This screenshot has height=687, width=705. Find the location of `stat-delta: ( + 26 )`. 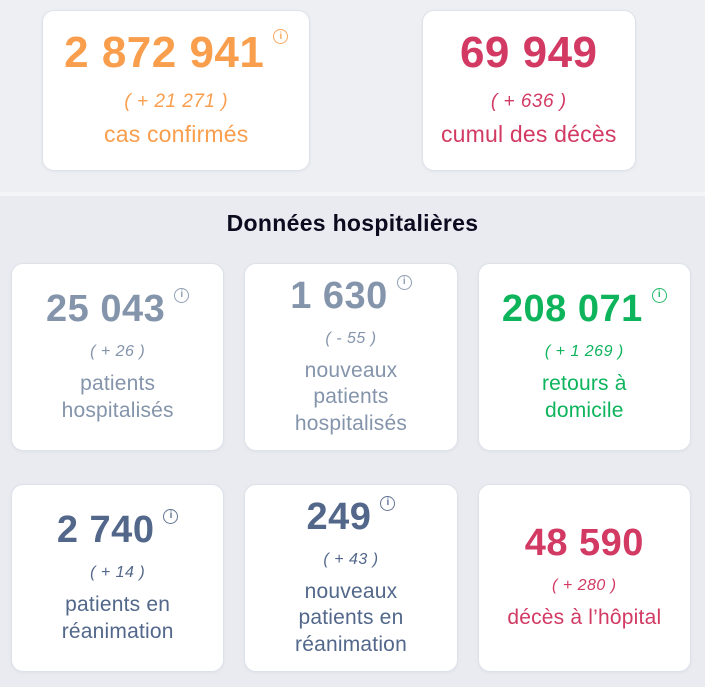

stat-delta: ( + 26 ) is located at coordinates (118, 351).